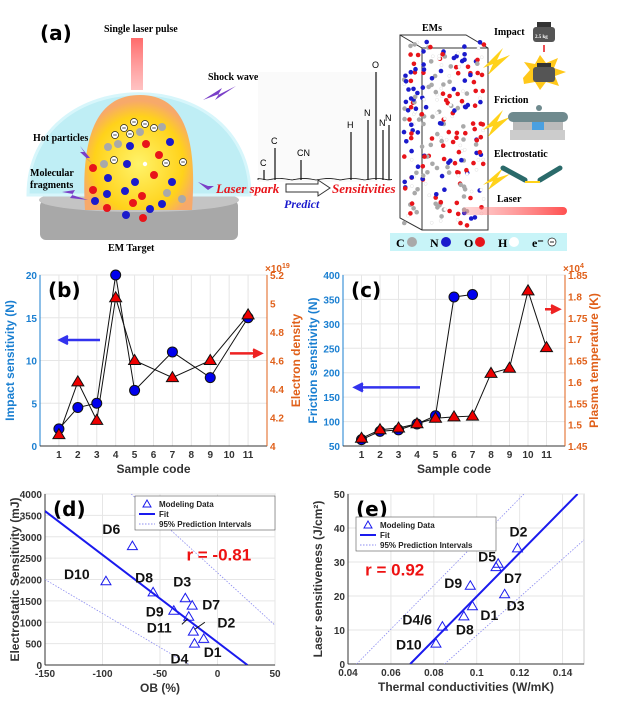 The height and width of the screenshot is (708, 617). What do you see at coordinates (513, 578) in the screenshot?
I see `point-label: D7` at bounding box center [513, 578].